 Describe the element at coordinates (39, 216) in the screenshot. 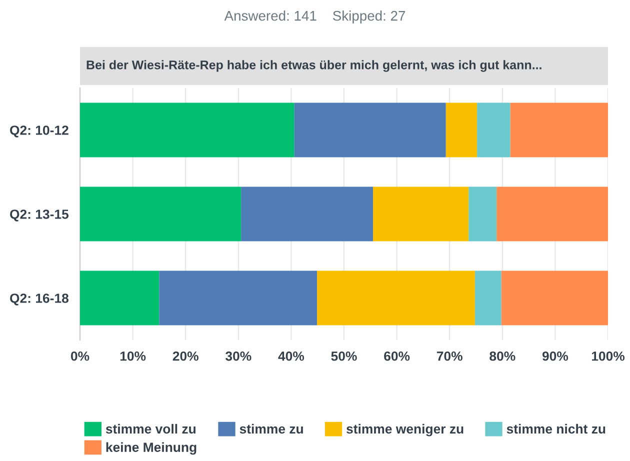

I see `y-tick-label: Q2: 13-15` at that location.